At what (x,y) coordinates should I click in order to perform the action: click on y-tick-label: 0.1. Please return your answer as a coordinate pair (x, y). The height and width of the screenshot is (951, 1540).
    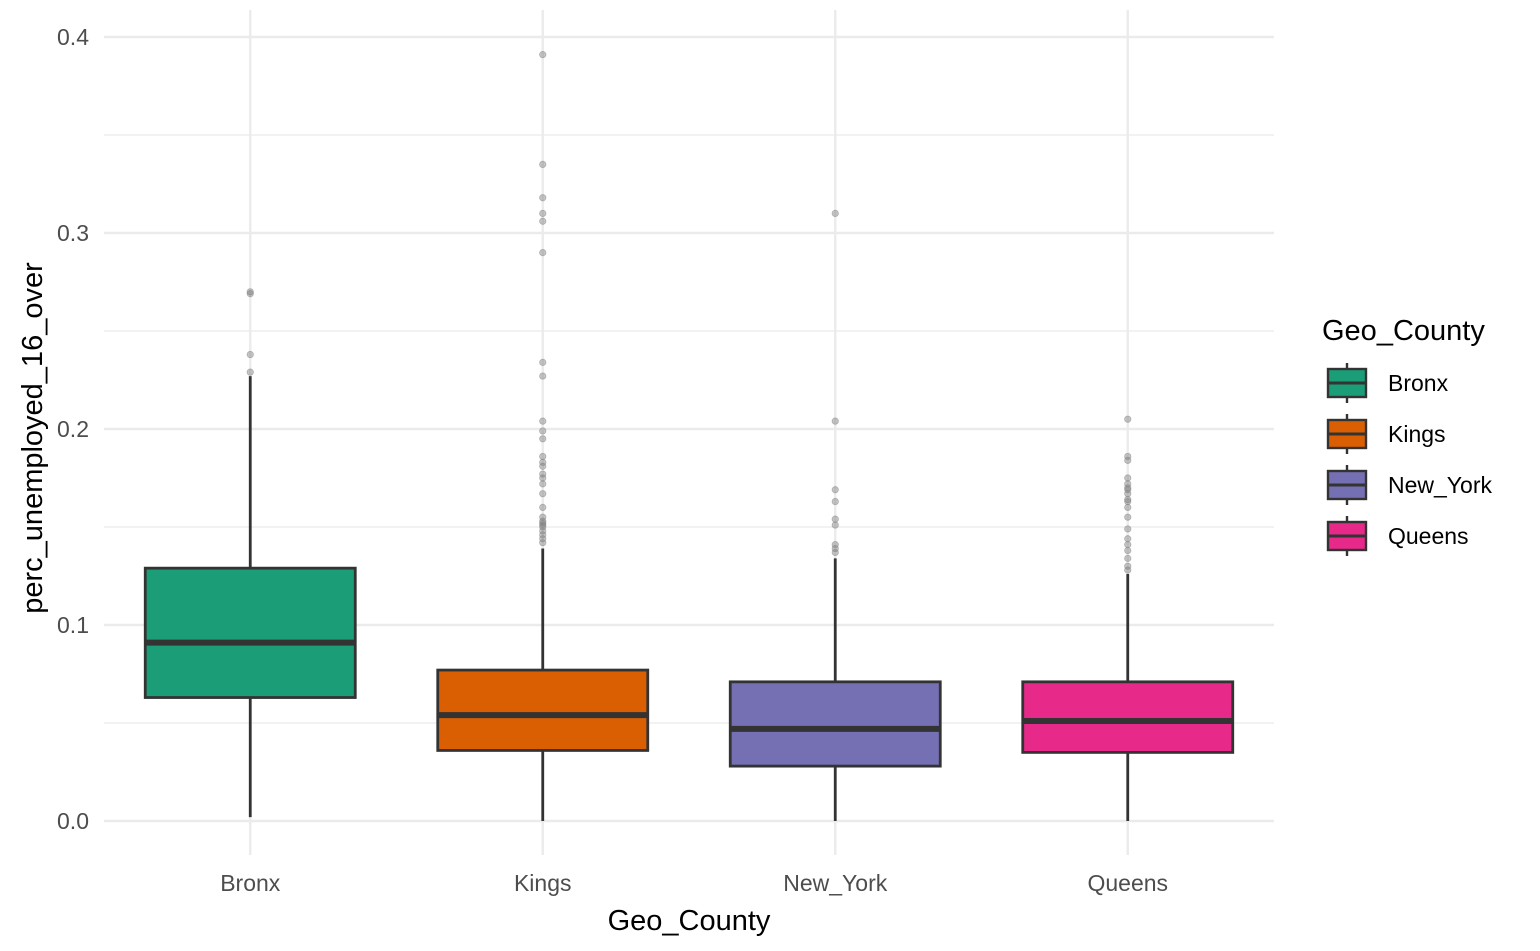
    Looking at the image, I should click on (73, 625).